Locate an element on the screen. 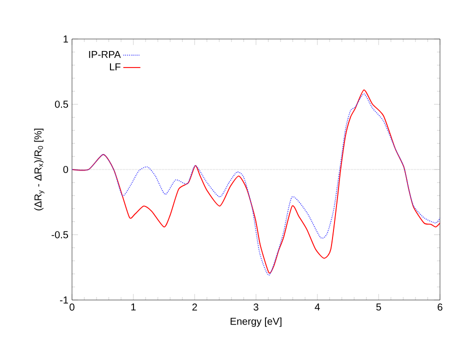 Image resolution: width=471 pixels, height=354 pixels. y-axis-title: (ΔR$_{y}$ - ΔR$_{x}$)/R$_{0}$ [%] is located at coordinates (39, 169).